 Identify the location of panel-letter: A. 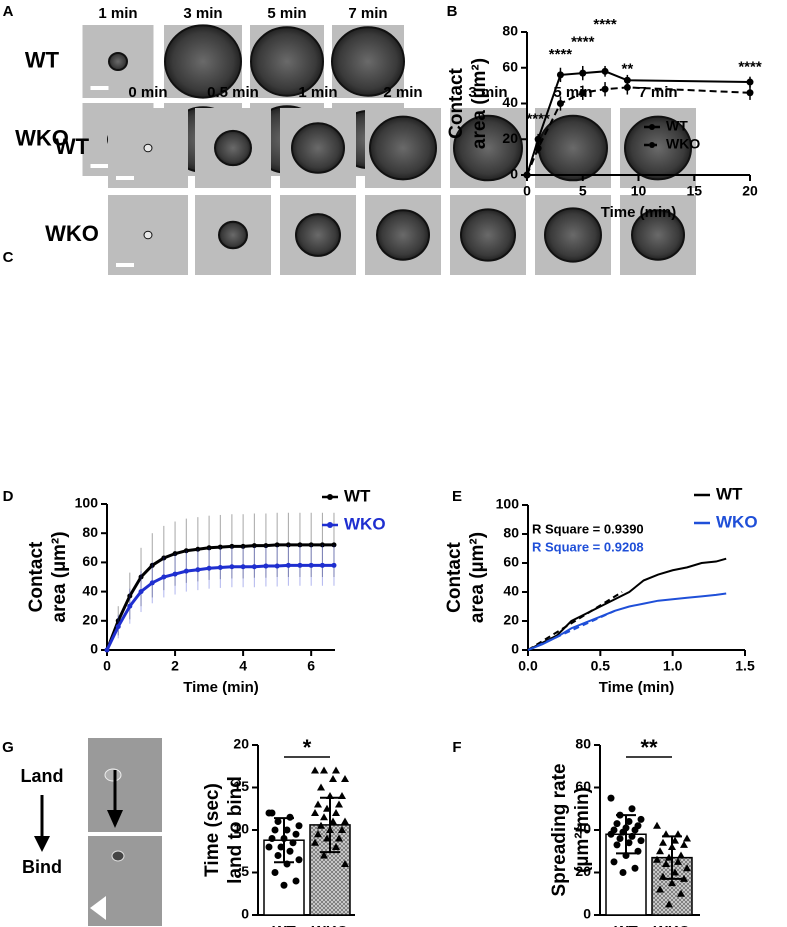
(8, 11).